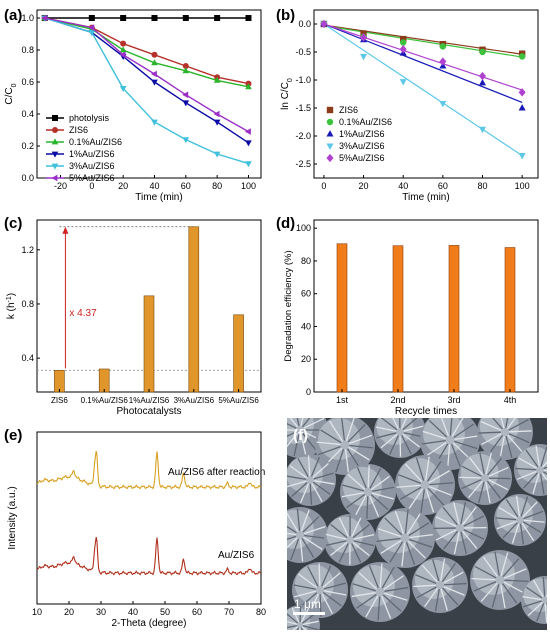  What do you see at coordinates (27, 50) in the screenshot?
I see `chart-a-ytick-label: 0.8` at bounding box center [27, 50].